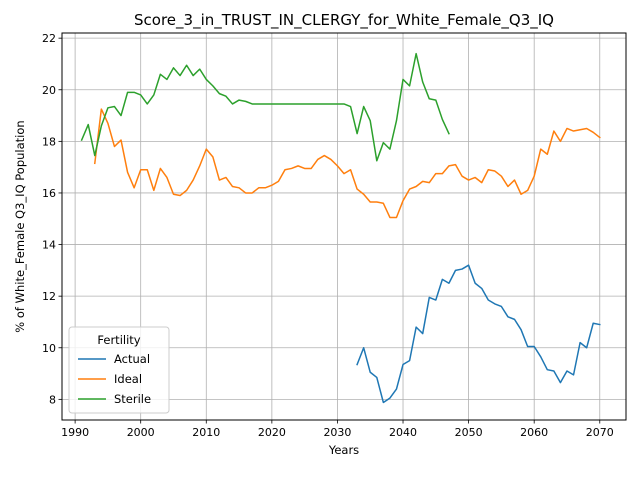  Describe the element at coordinates (49, 141) in the screenshot. I see `y-tick-label: 18` at that location.